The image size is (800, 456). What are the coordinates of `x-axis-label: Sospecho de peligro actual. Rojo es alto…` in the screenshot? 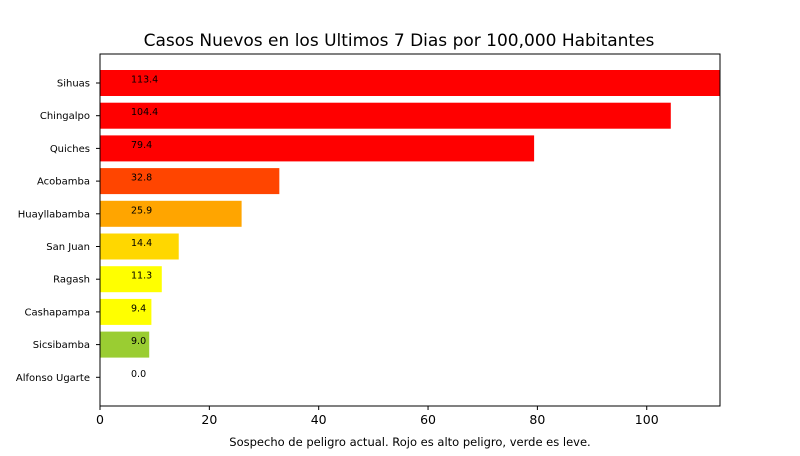 It's located at (409, 442).